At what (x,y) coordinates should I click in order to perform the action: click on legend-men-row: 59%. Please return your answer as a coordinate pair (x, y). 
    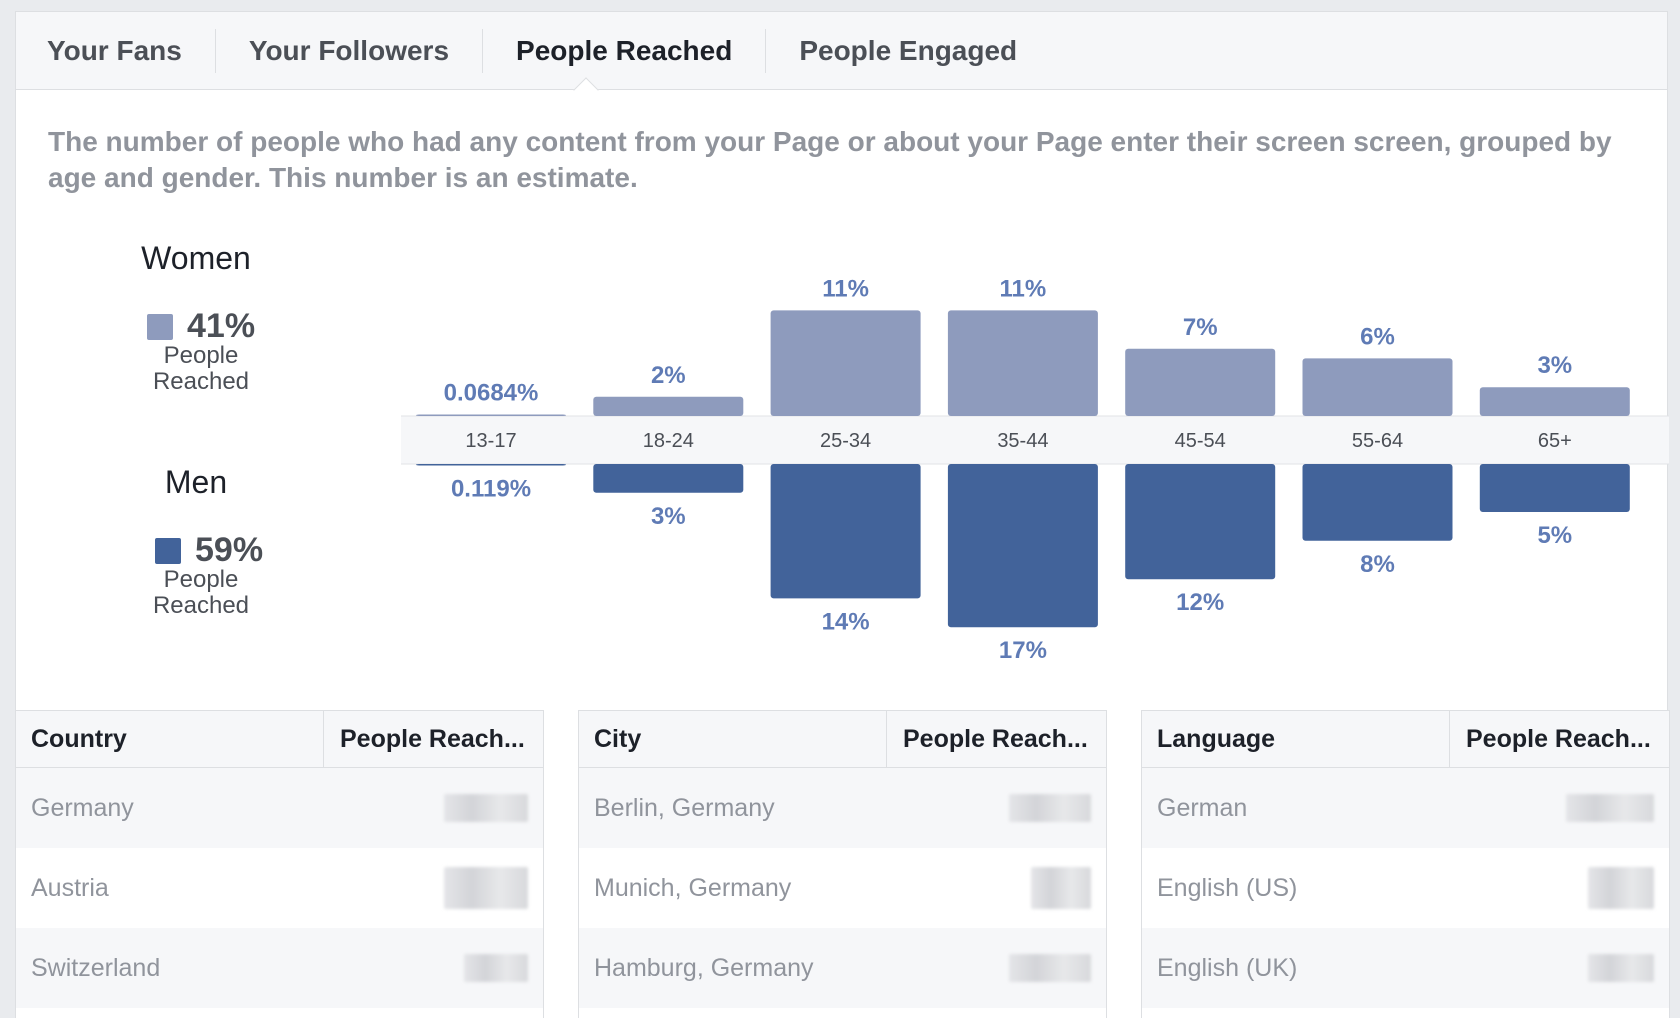
    Looking at the image, I should click on (209, 550).